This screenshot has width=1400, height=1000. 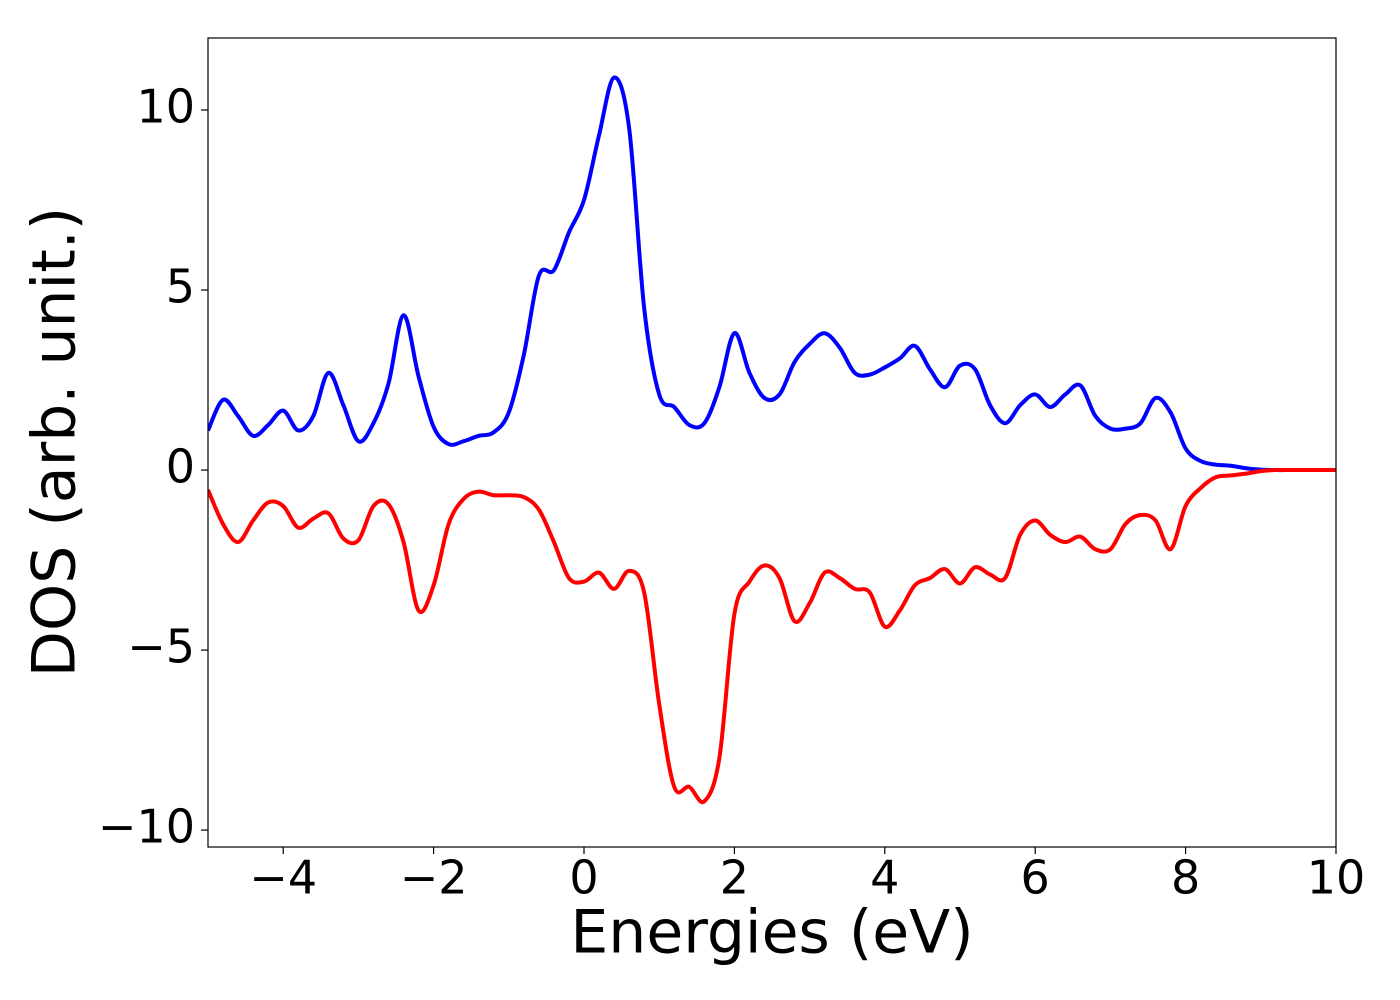 I want to click on x-tick-label: −4, so click(x=283, y=878).